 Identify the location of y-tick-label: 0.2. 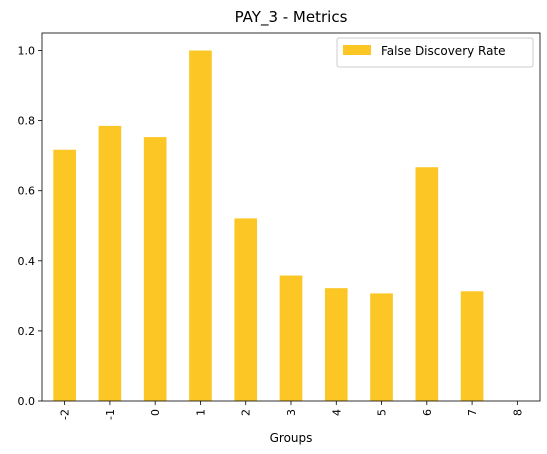
(27, 331).